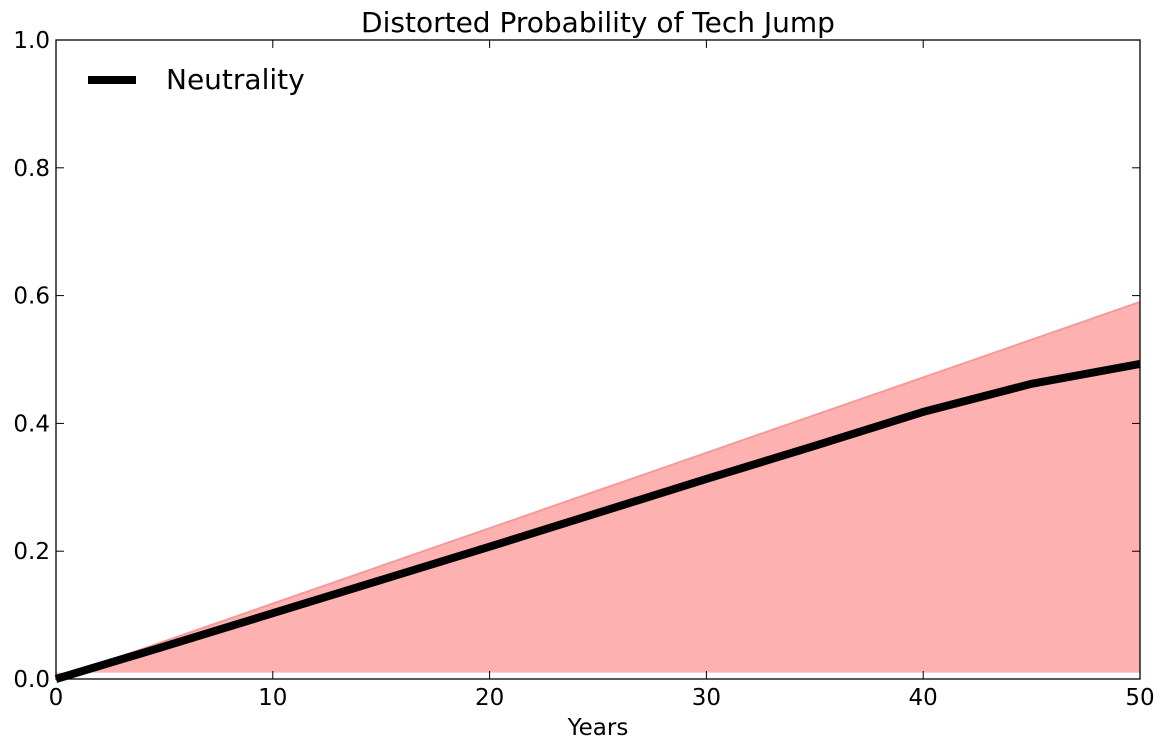 This screenshot has height=754, width=1166. What do you see at coordinates (923, 698) in the screenshot?
I see `x-tick-label: 40` at bounding box center [923, 698].